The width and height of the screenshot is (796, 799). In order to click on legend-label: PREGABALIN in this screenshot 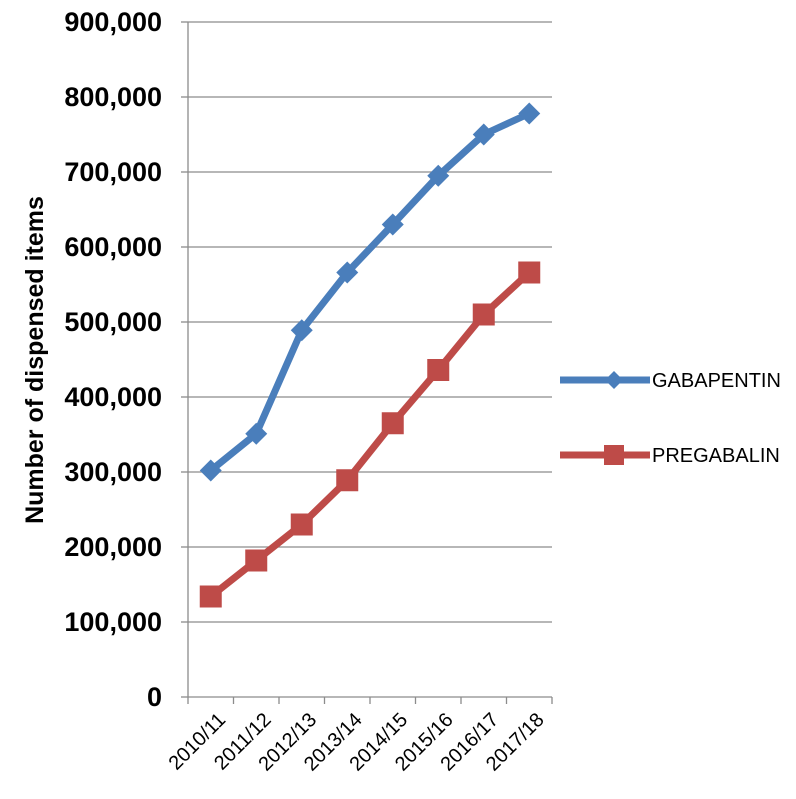, I will do `click(716, 456)`.